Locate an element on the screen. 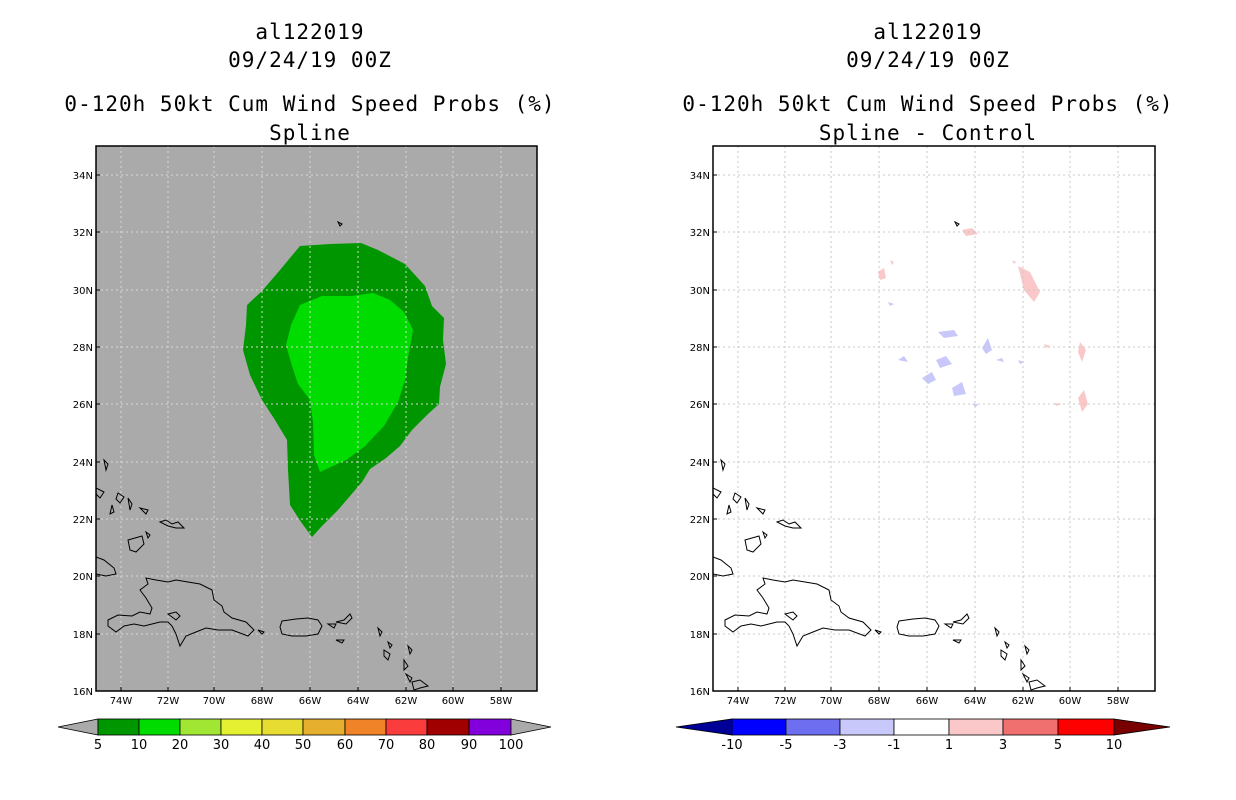 The width and height of the screenshot is (1236, 800). right-lat-label: 32N is located at coordinates (700, 233).